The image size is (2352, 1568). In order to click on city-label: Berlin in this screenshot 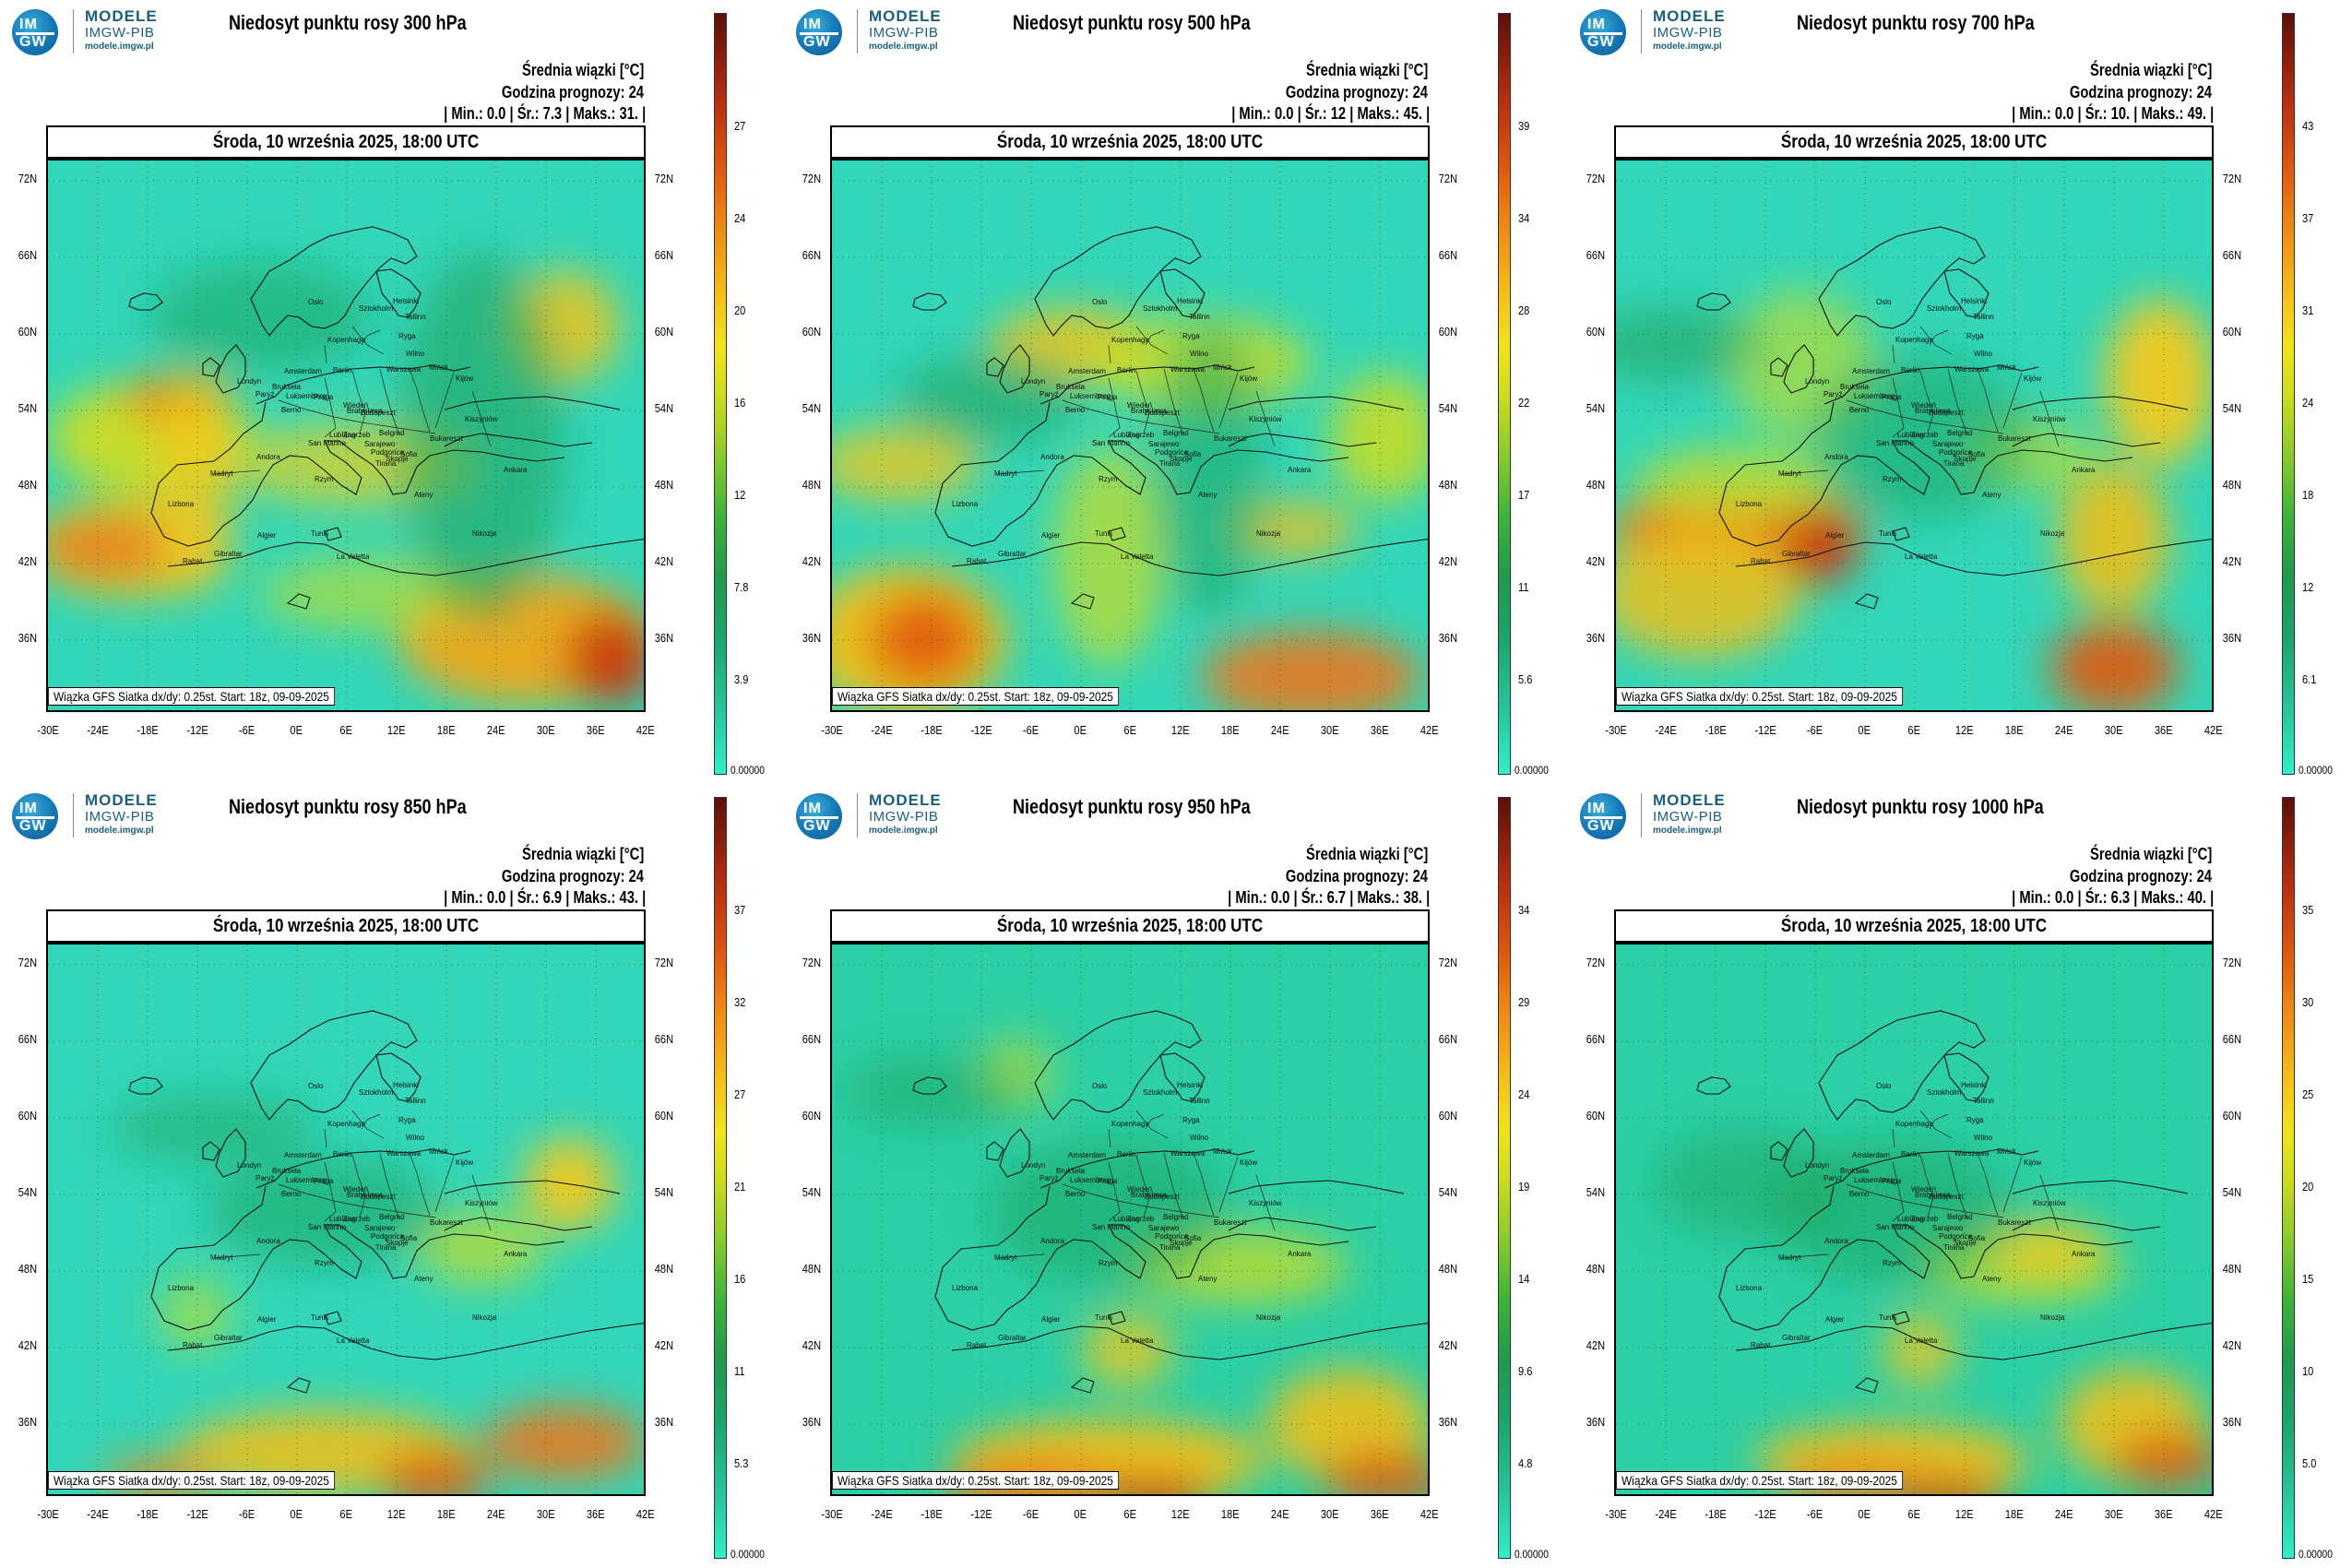, I will do `click(342, 370)`.